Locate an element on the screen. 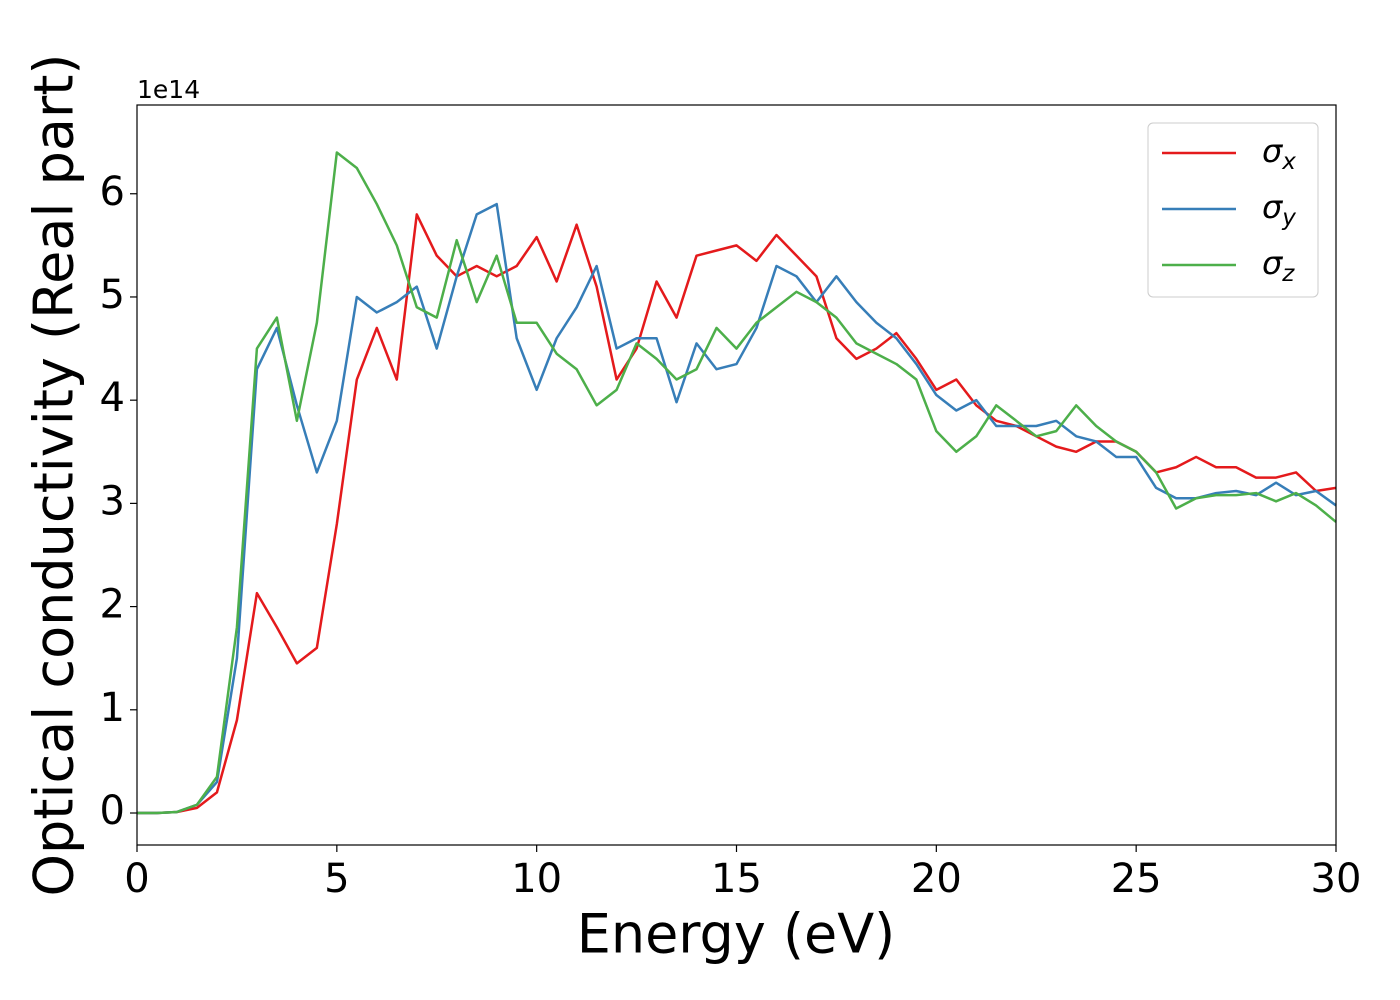 This screenshot has width=1400, height=1000. x-tick-label: 20 is located at coordinates (936, 879).